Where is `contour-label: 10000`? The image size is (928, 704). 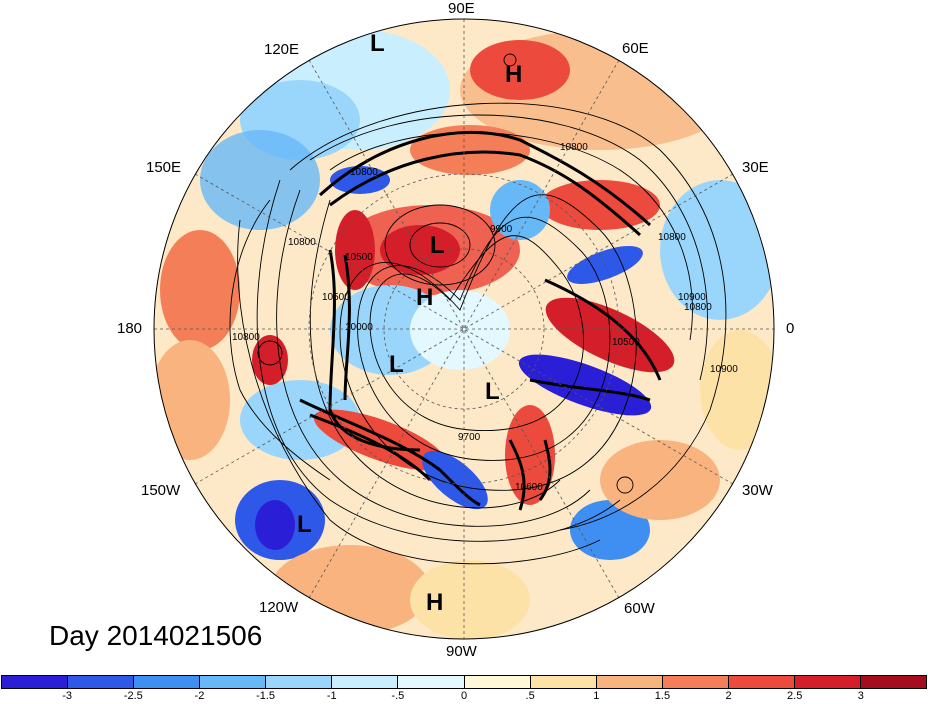 contour-label: 10000 is located at coordinates (359, 327).